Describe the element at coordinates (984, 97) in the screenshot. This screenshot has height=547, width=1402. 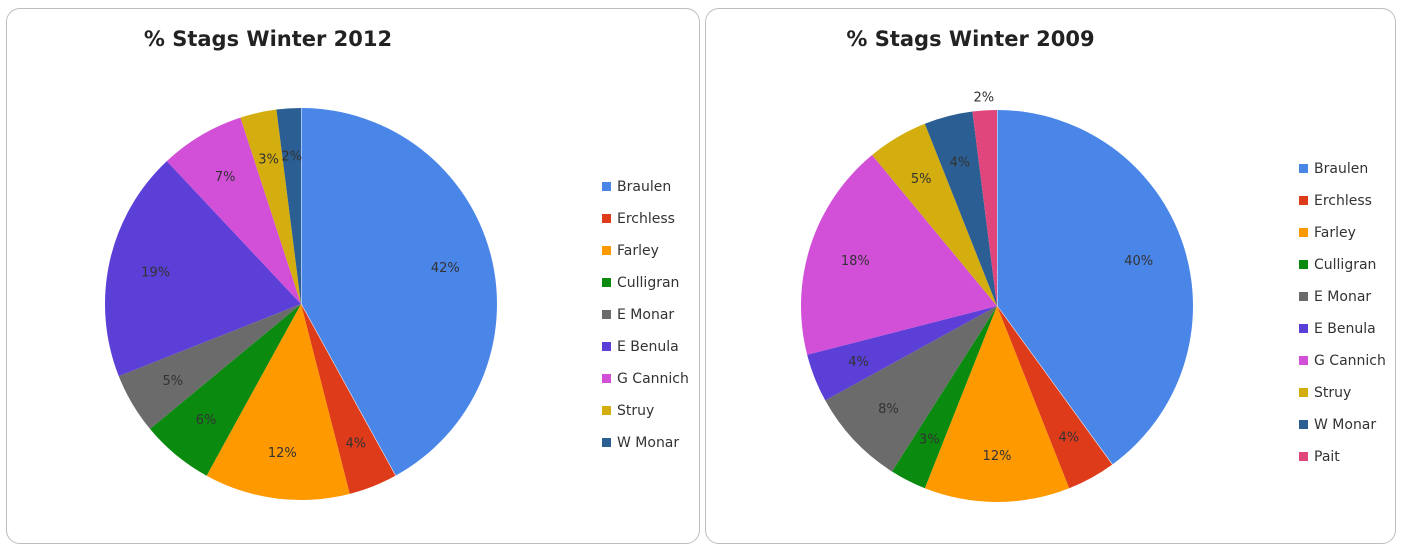
I see `data-label-pait: 2%` at that location.